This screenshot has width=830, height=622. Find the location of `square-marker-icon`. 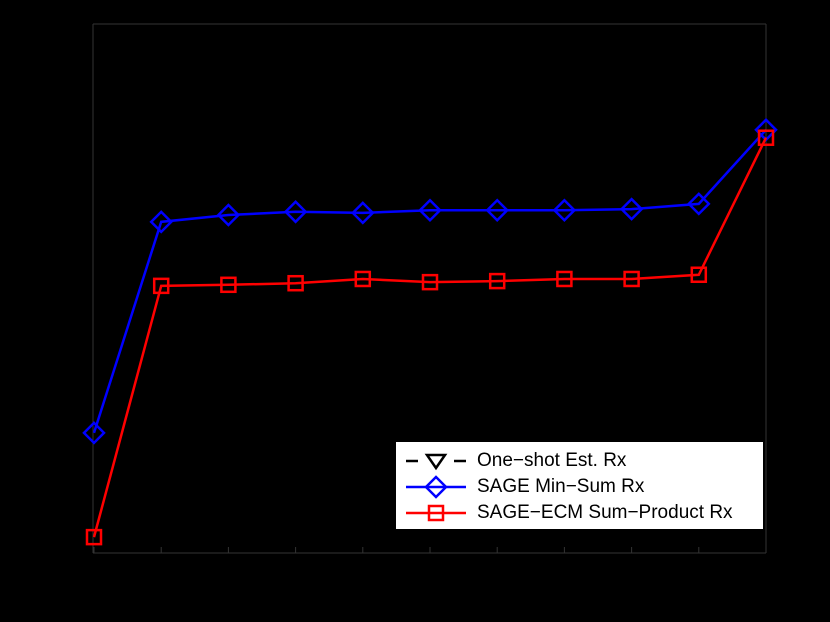

square-marker-icon is located at coordinates (436, 513).